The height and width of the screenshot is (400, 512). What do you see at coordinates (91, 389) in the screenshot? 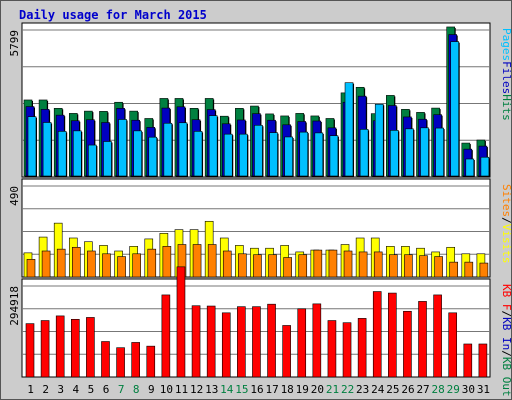
I see `day-label-5: 5` at bounding box center [91, 389].